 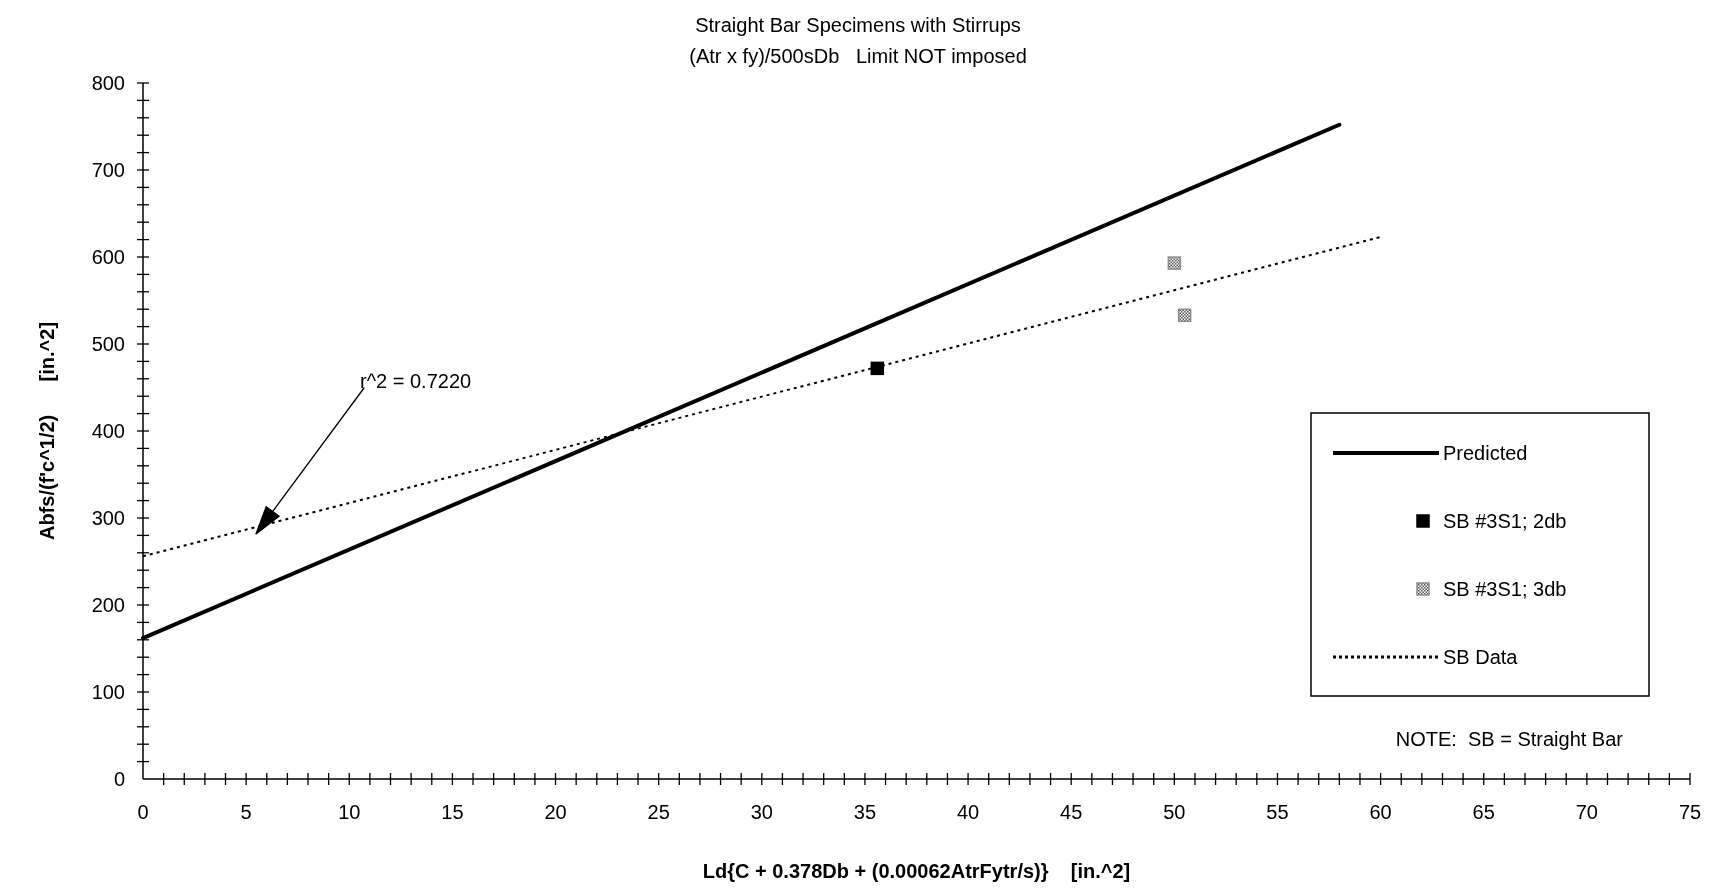 I want to click on x-tick-label: 10, so click(x=349, y=812).